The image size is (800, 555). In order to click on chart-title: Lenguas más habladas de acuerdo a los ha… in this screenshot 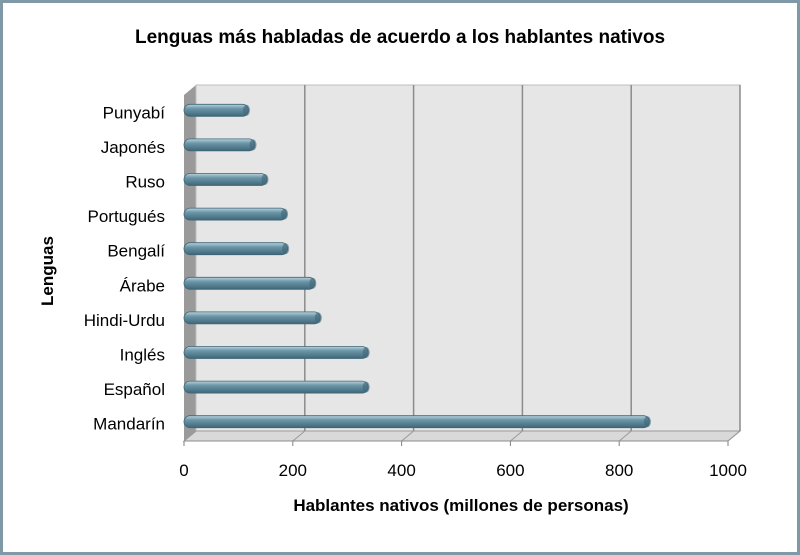, I will do `click(400, 37)`.